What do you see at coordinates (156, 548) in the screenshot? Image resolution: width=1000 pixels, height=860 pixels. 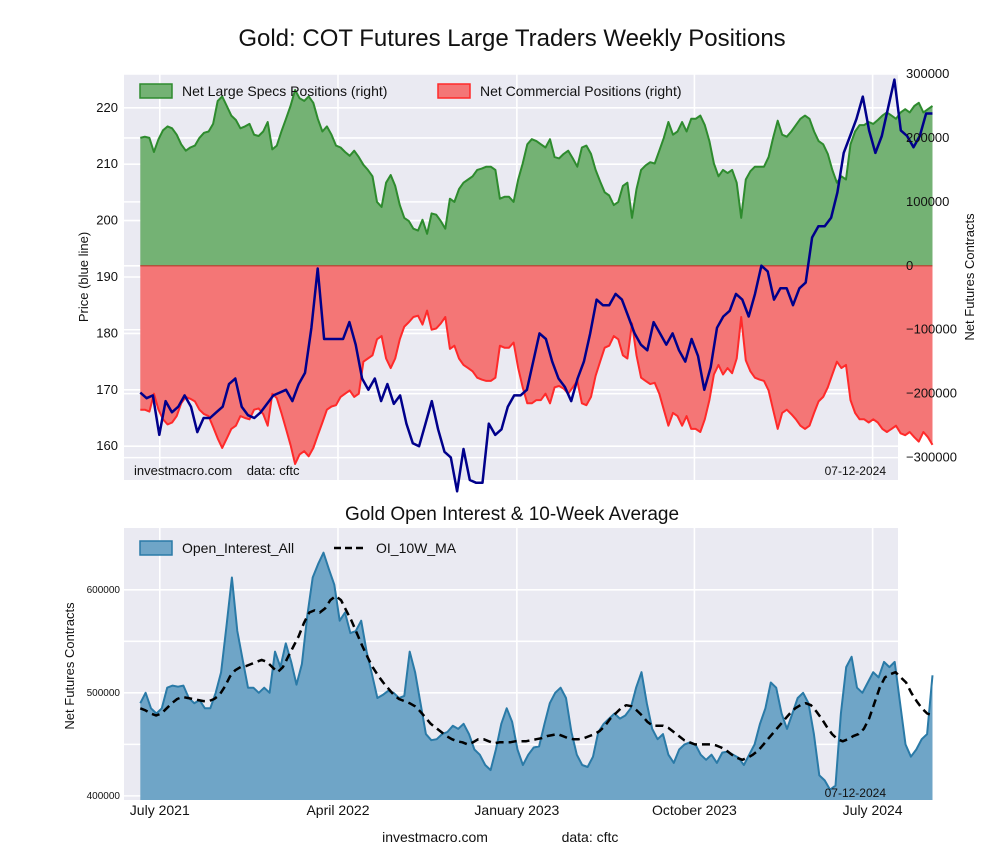 I see `legend-swatch-oi` at bounding box center [156, 548].